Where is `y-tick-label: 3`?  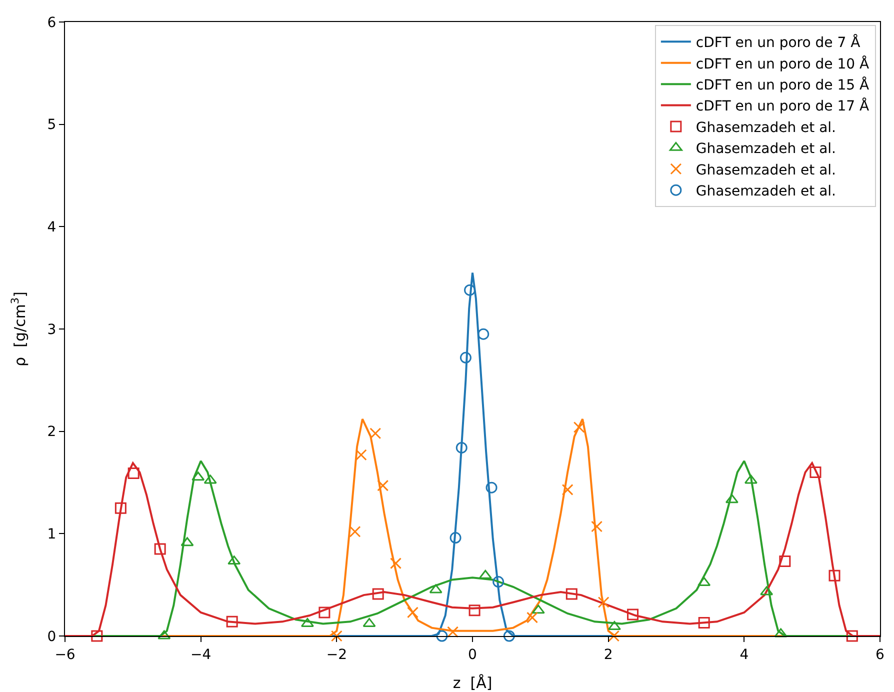
y-tick-label: 3 is located at coordinates (51, 330).